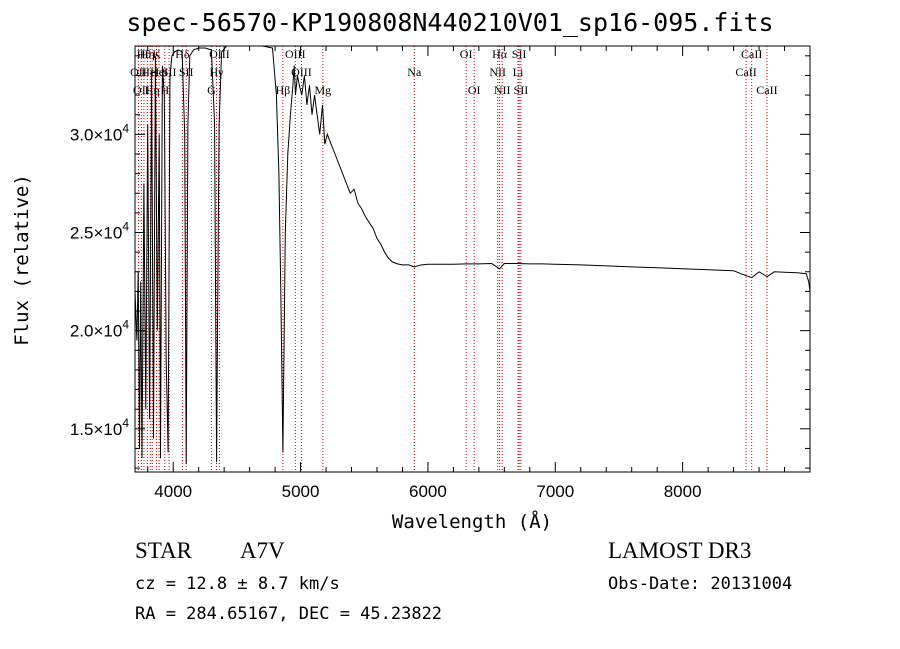  What do you see at coordinates (138, 72) in the screenshot?
I see `marker-label-0: OII` at bounding box center [138, 72].